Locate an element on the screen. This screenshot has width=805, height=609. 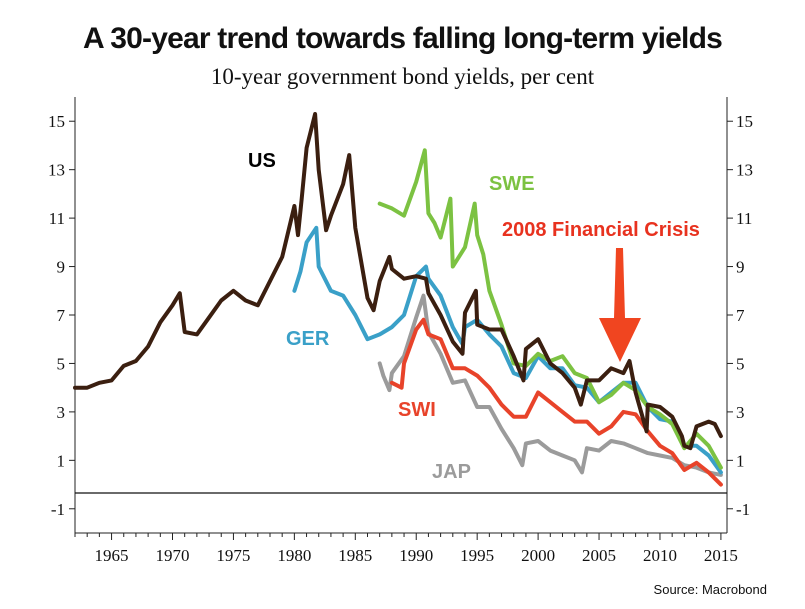
x-tick-label: 1985 is located at coordinates (355, 555).